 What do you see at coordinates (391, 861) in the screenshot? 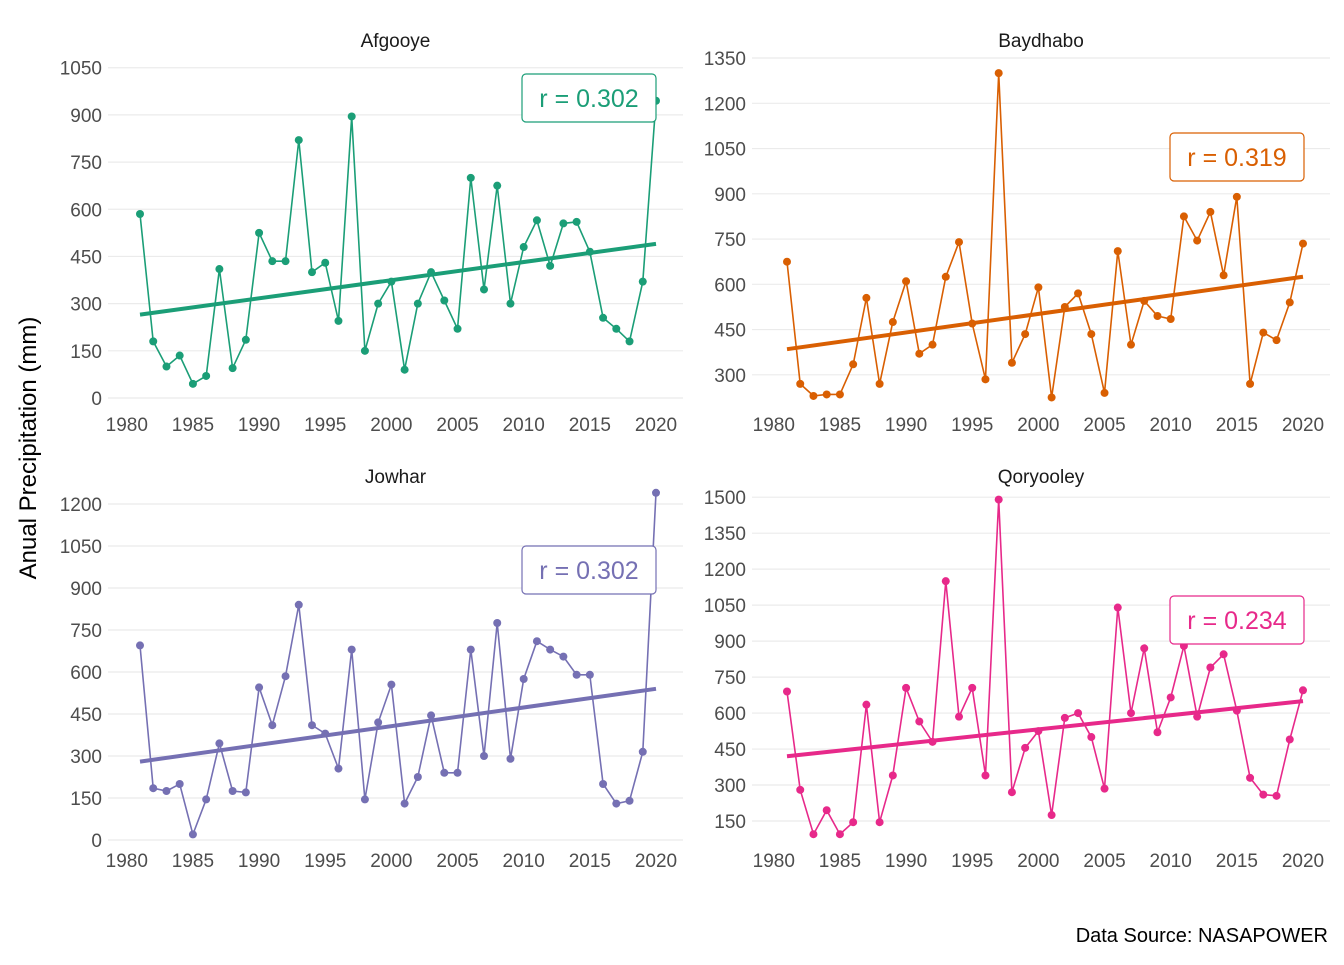
I see `x-tick-label: 2000` at bounding box center [391, 861].